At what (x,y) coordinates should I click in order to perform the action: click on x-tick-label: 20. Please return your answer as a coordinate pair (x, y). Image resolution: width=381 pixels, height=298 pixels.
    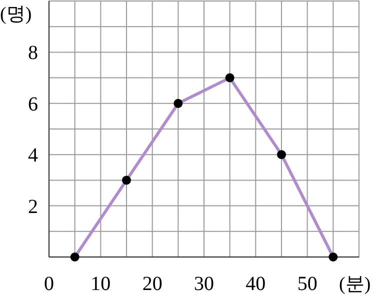
    Looking at the image, I should click on (152, 284).